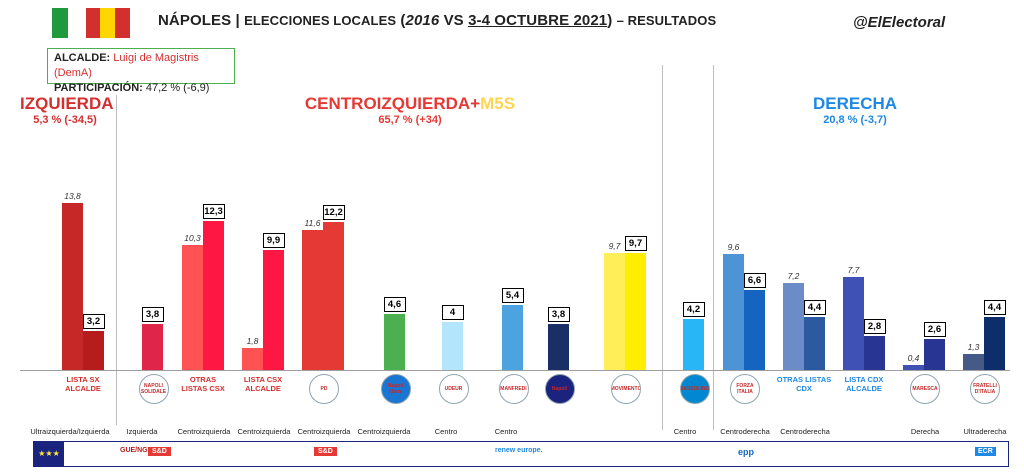 The image size is (1024, 472). Describe the element at coordinates (67, 103) in the screenshot. I see `group-title-izquierda: IZQUIERDA` at that location.